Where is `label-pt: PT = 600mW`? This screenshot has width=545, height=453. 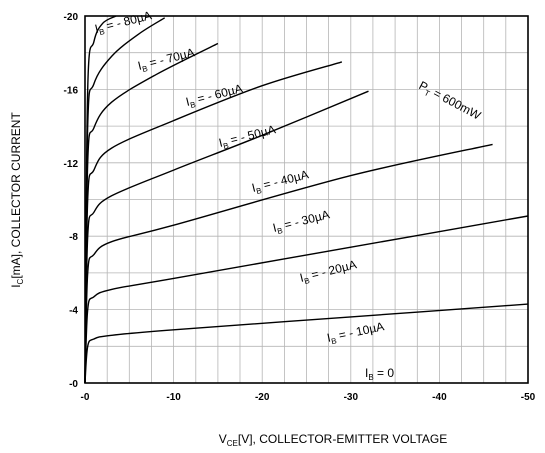
label-pt: PT = 600mW is located at coordinates (450, 101).